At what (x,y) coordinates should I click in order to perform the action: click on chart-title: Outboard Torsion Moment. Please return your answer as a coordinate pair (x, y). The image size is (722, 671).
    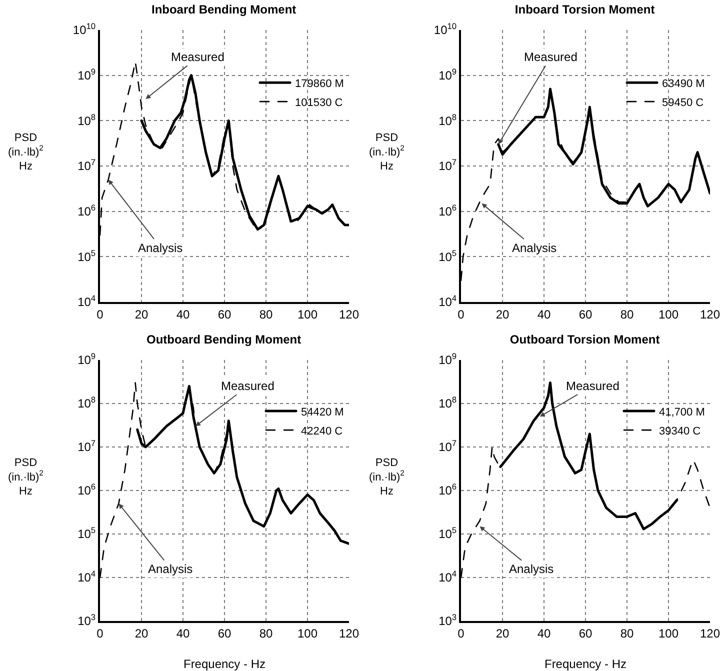
    Looking at the image, I should click on (585, 339).